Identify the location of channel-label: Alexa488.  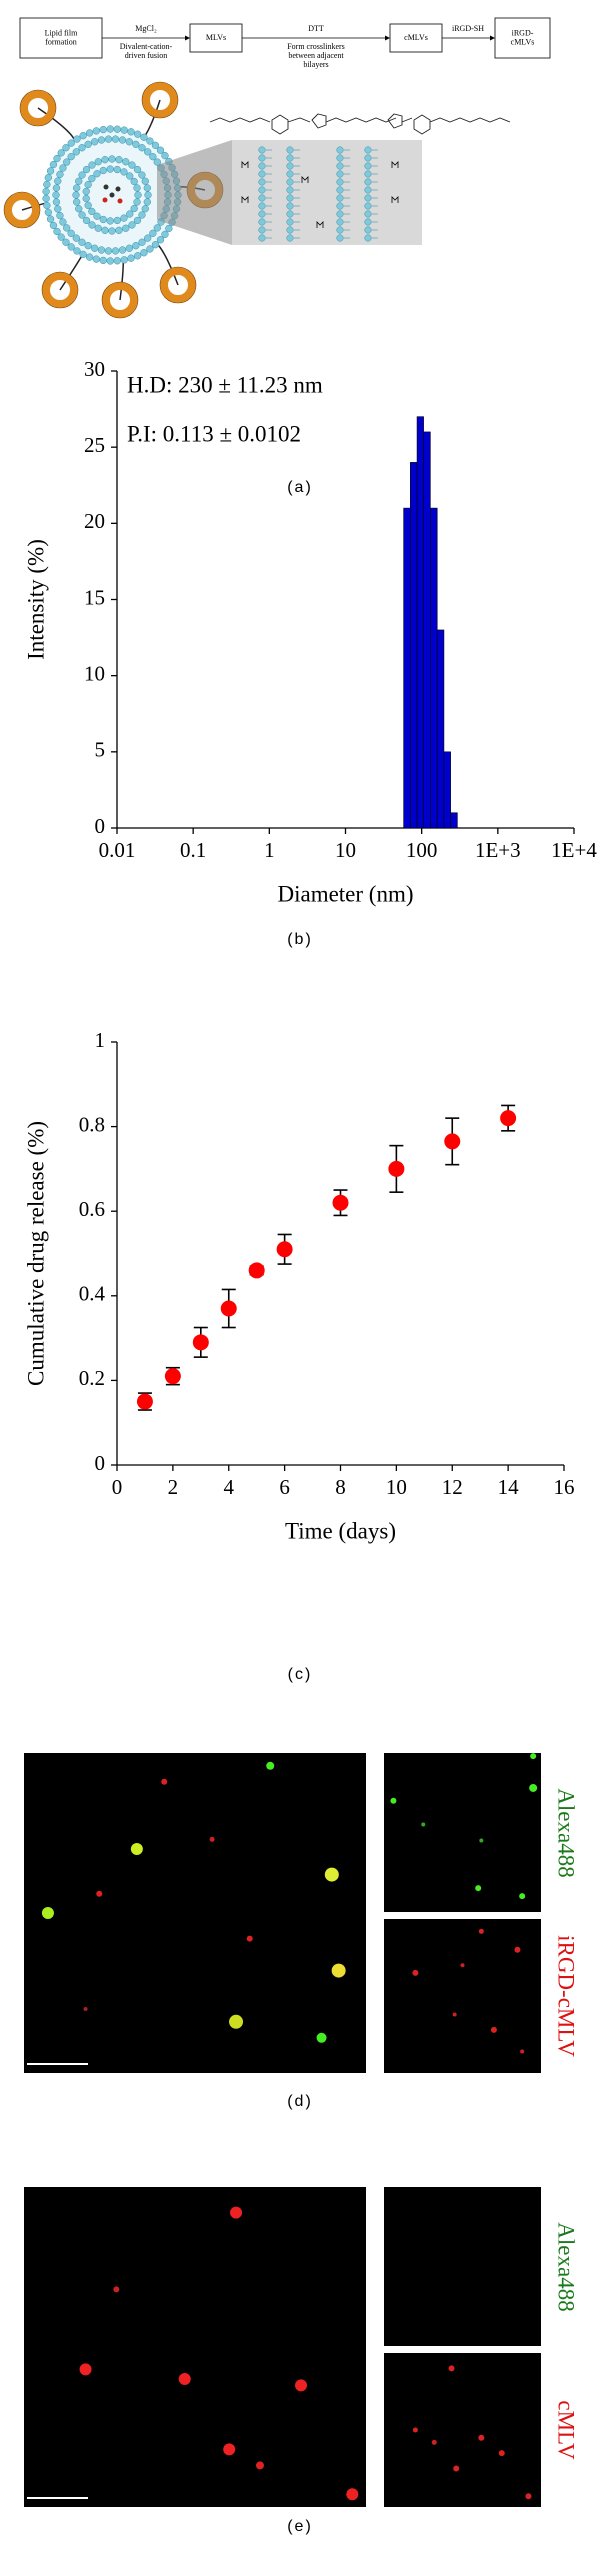
(566, 1832).